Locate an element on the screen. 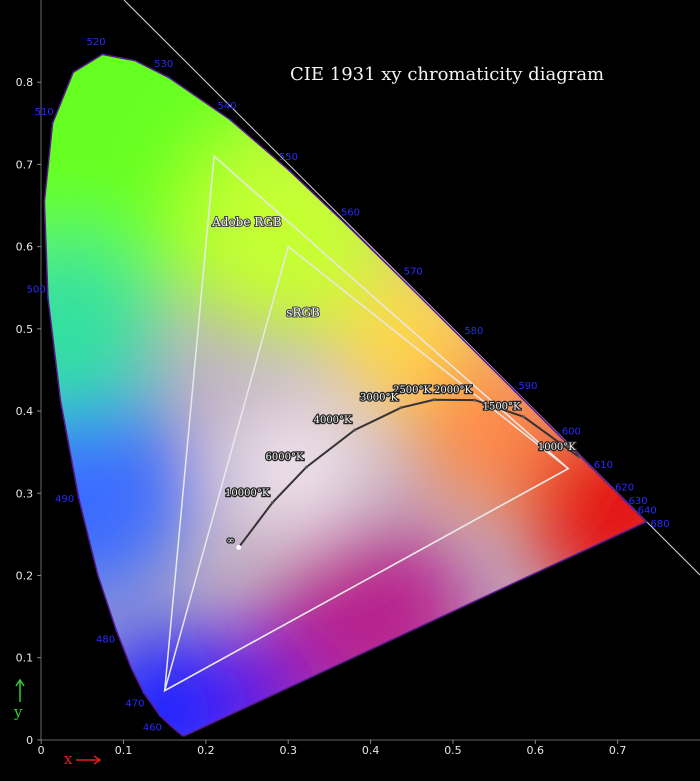  temperature-label: 4000°K is located at coordinates (333, 420).